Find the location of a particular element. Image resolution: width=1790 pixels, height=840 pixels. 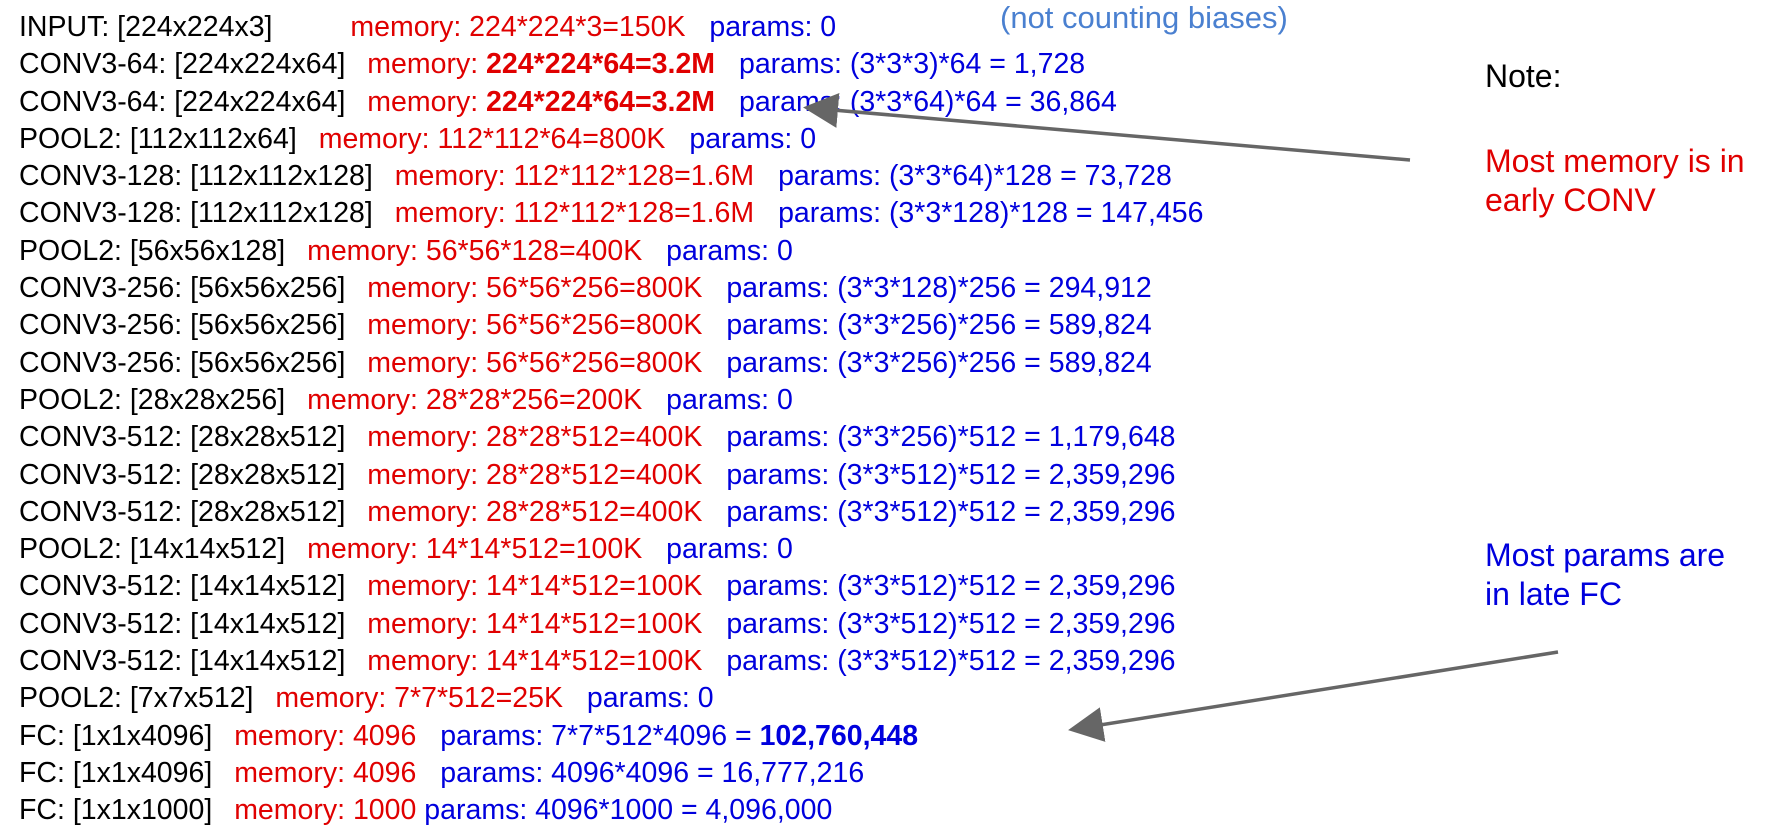

memory-value: 28*28*256=200K is located at coordinates (534, 399).